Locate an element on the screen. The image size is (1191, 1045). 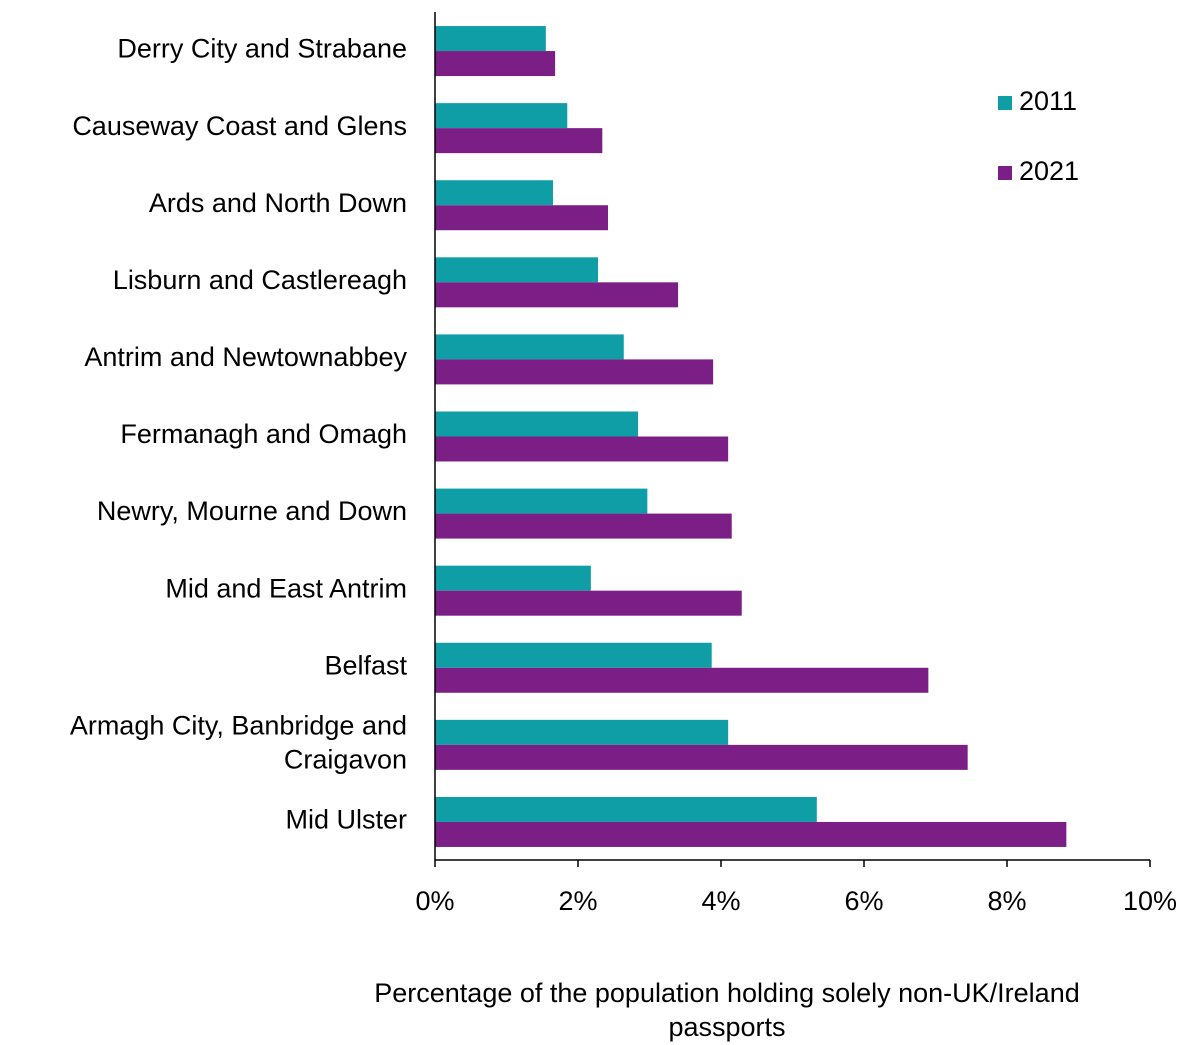
x-tick-label: 10% is located at coordinates (1150, 901).